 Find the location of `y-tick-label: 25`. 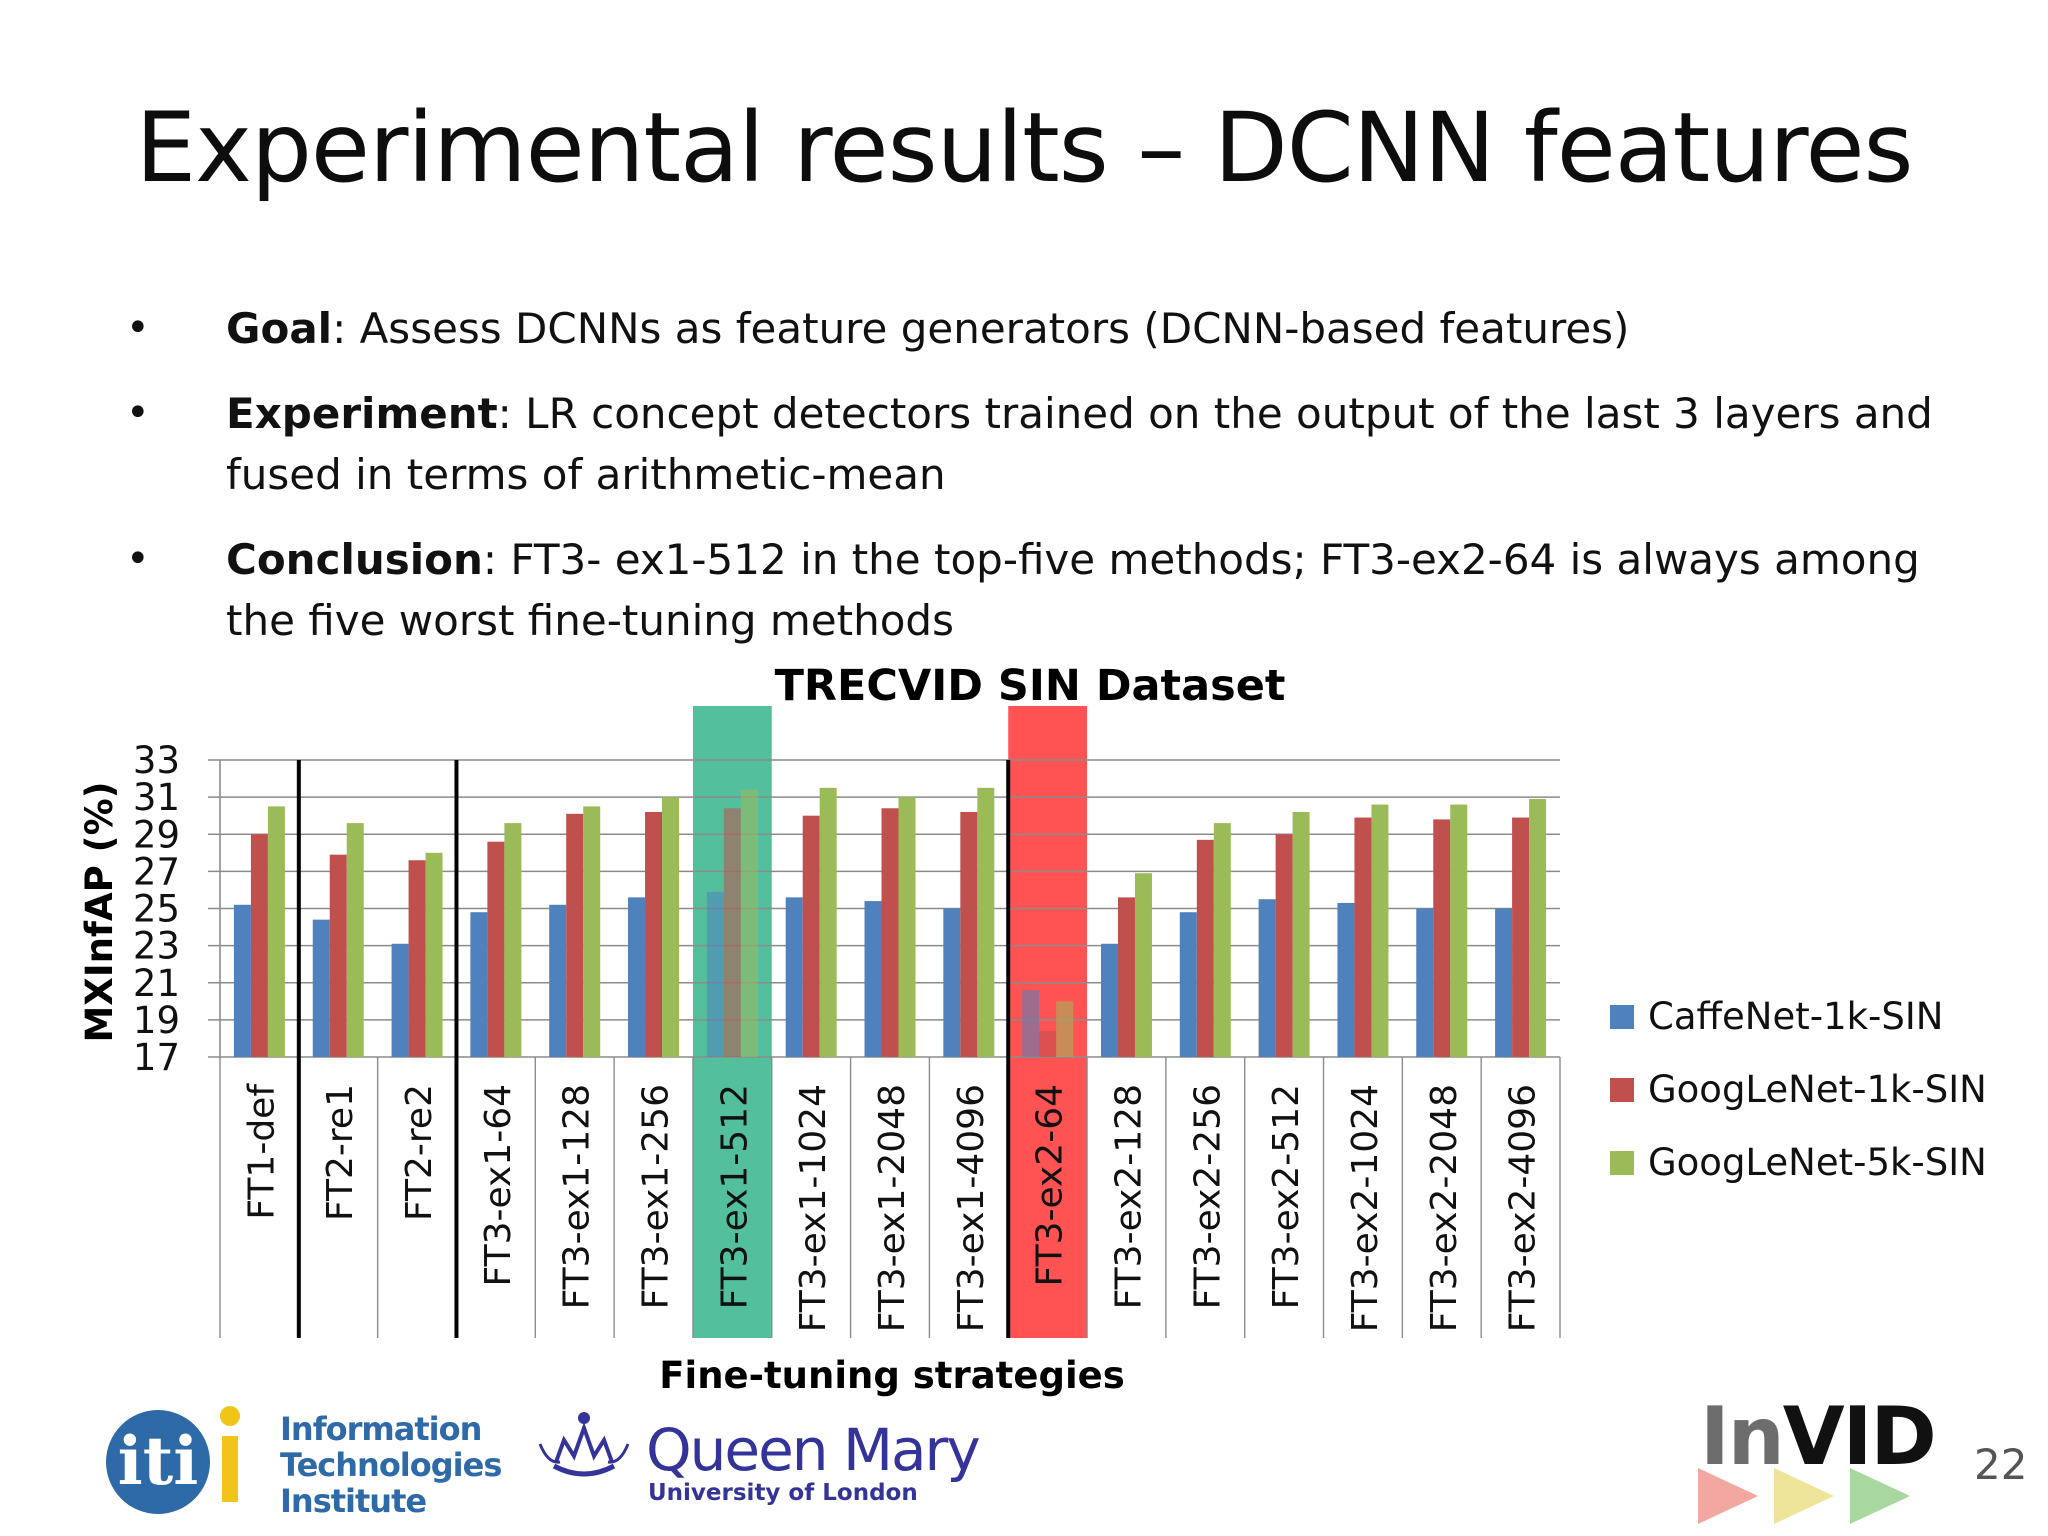

y-tick-label: 25 is located at coordinates (156, 909).